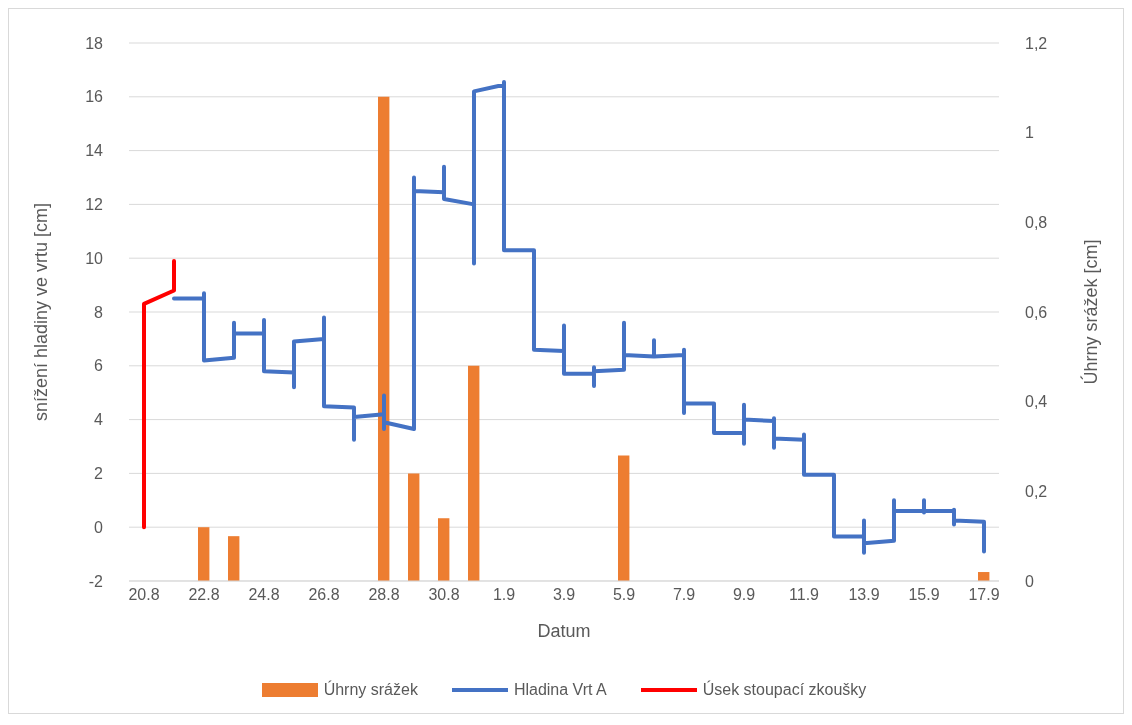  I want to click on x-tick-label: 5.9, so click(624, 595).